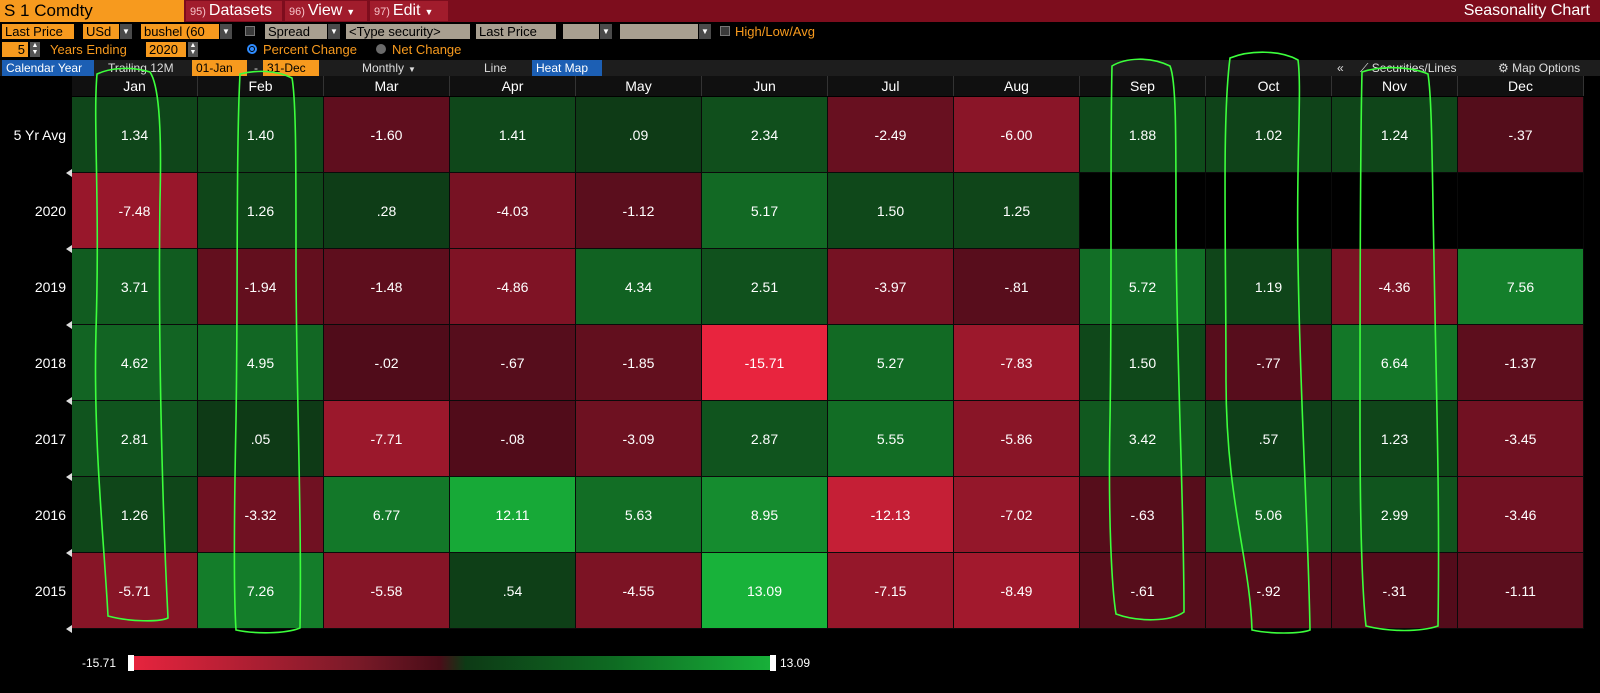 The height and width of the screenshot is (693, 1600). Describe the element at coordinates (261, 515) in the screenshot. I see `heatmap-cell: -3.32` at that location.